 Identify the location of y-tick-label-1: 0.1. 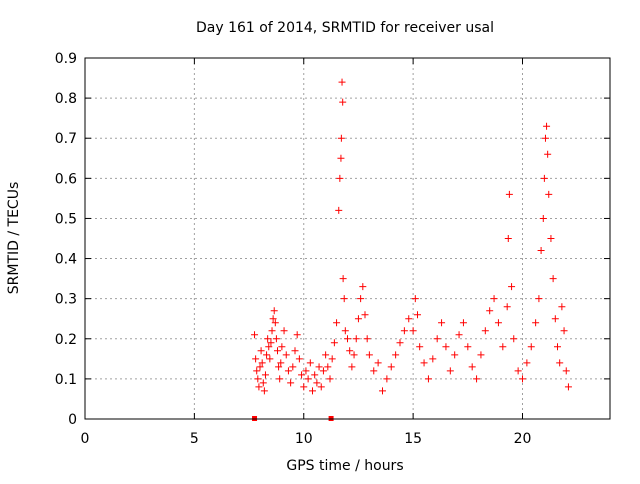
(66, 380).